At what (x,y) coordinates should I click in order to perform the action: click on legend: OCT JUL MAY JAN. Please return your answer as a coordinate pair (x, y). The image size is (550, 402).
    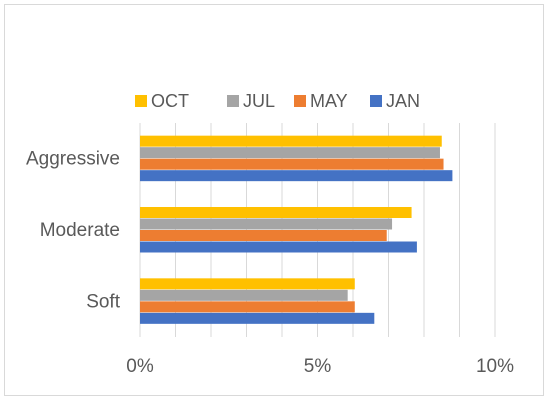
    Looking at the image, I should click on (277, 101).